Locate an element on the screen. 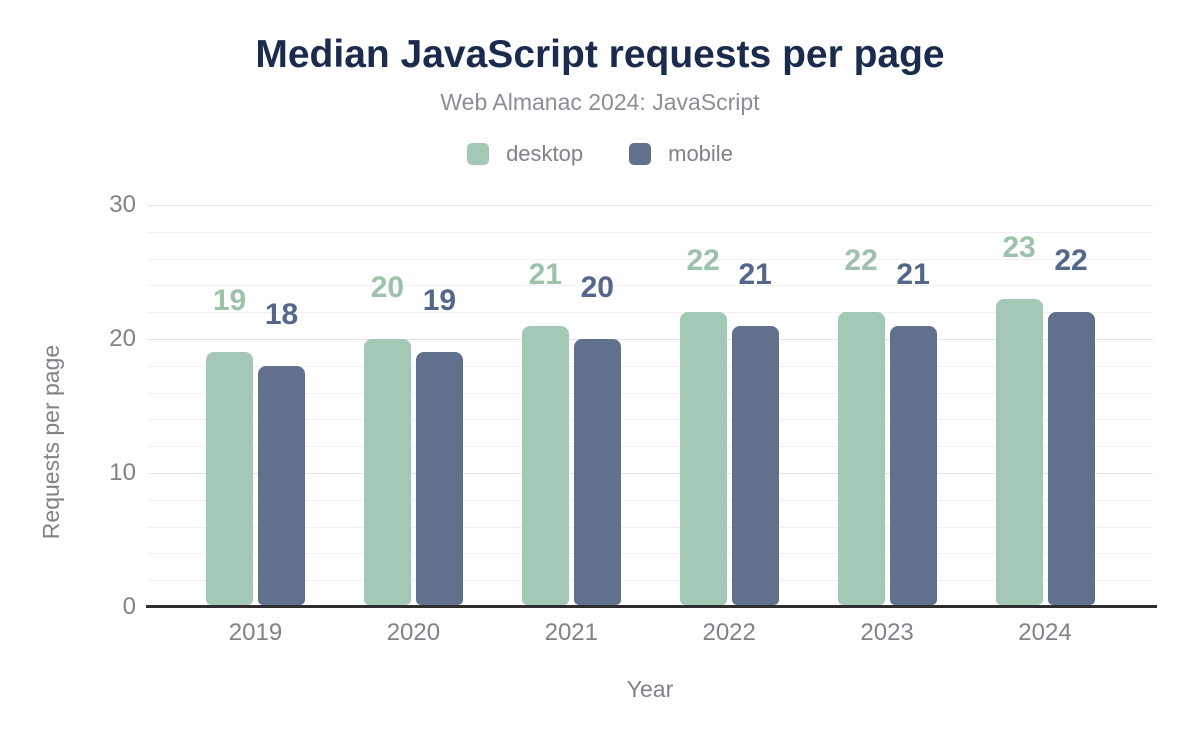 The width and height of the screenshot is (1200, 742). legend-item-mobile: mobile is located at coordinates (681, 154).